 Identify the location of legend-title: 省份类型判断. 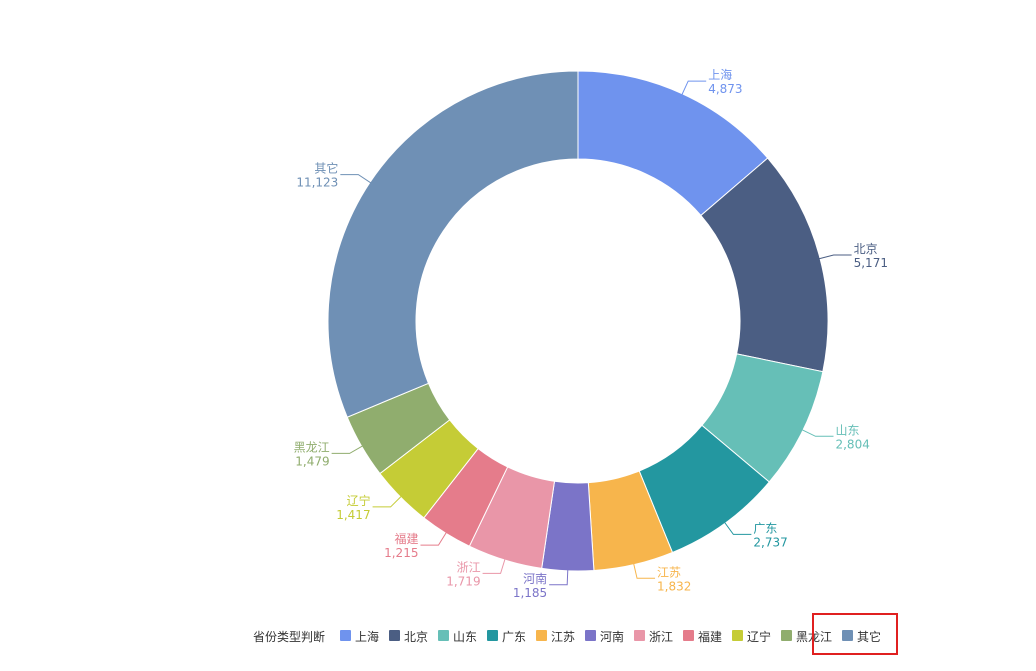
(289, 636).